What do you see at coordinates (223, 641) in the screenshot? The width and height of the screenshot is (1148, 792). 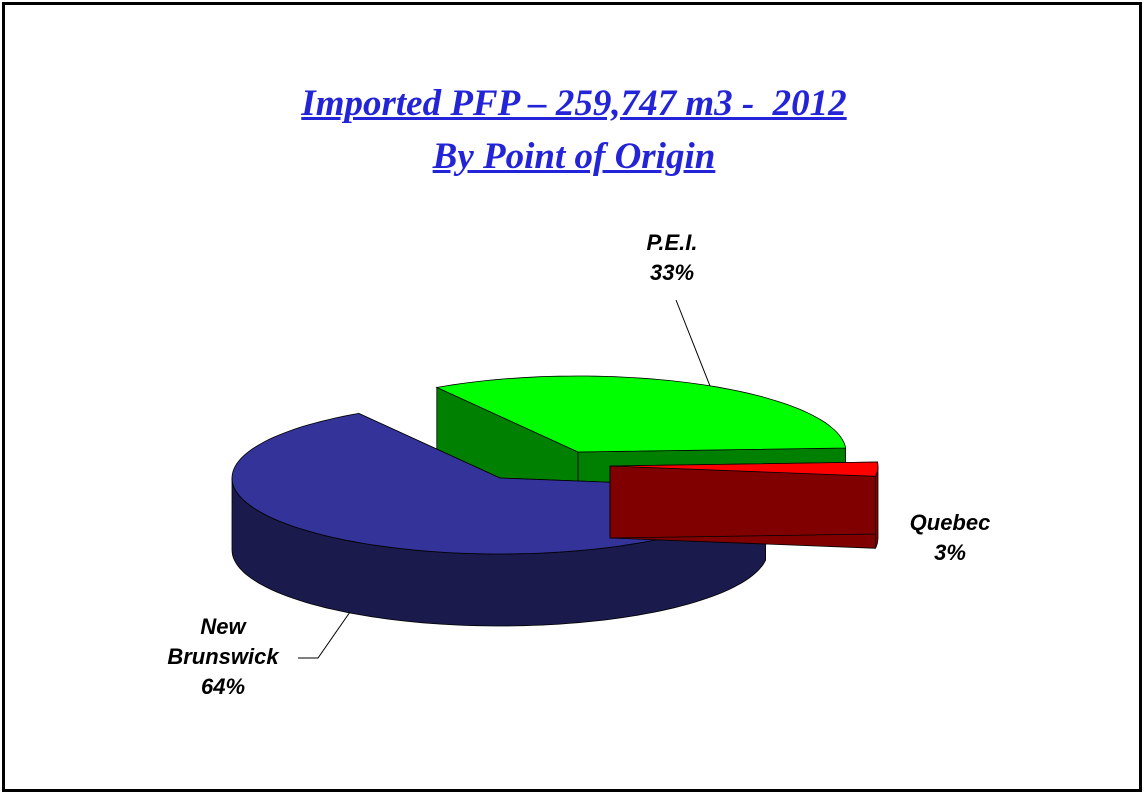 I see `category-label: New Brunswick` at bounding box center [223, 641].